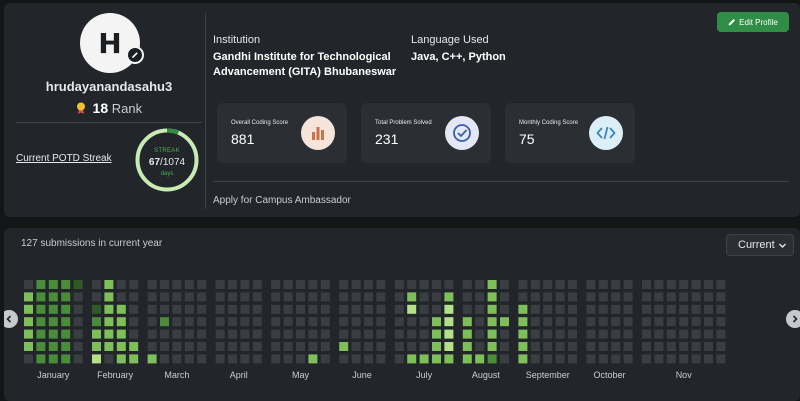 The width and height of the screenshot is (800, 401). What do you see at coordinates (260, 123) in the screenshot?
I see `stat-label: Overall Coding Score` at bounding box center [260, 123].